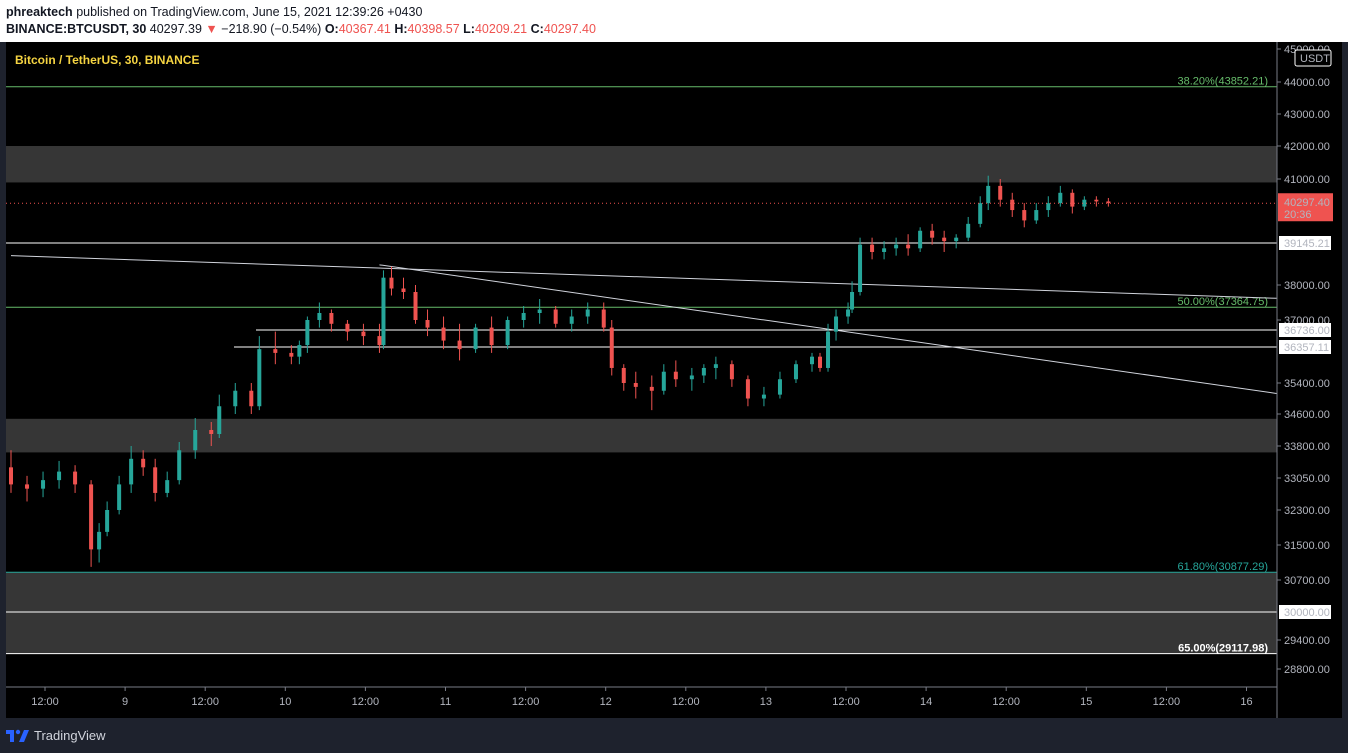 The width and height of the screenshot is (1348, 753). What do you see at coordinates (469, 29) in the screenshot?
I see `low-label: L:` at bounding box center [469, 29].